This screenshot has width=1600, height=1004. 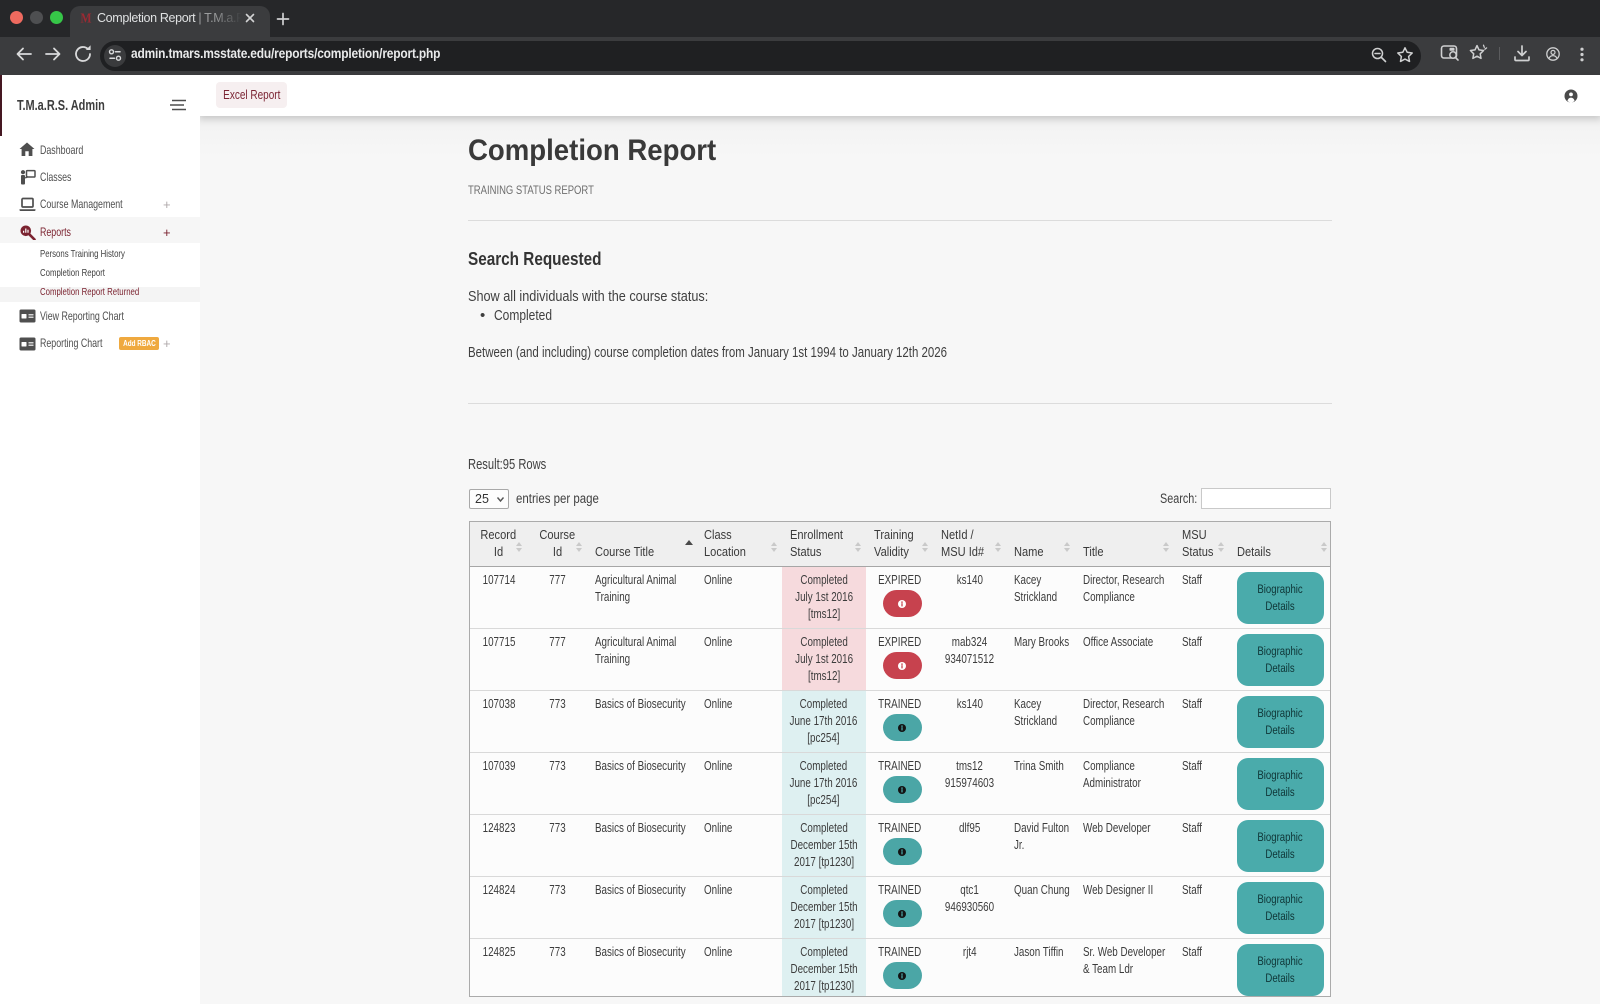 What do you see at coordinates (86, 19) in the screenshot?
I see `svg-text: M` at bounding box center [86, 19].